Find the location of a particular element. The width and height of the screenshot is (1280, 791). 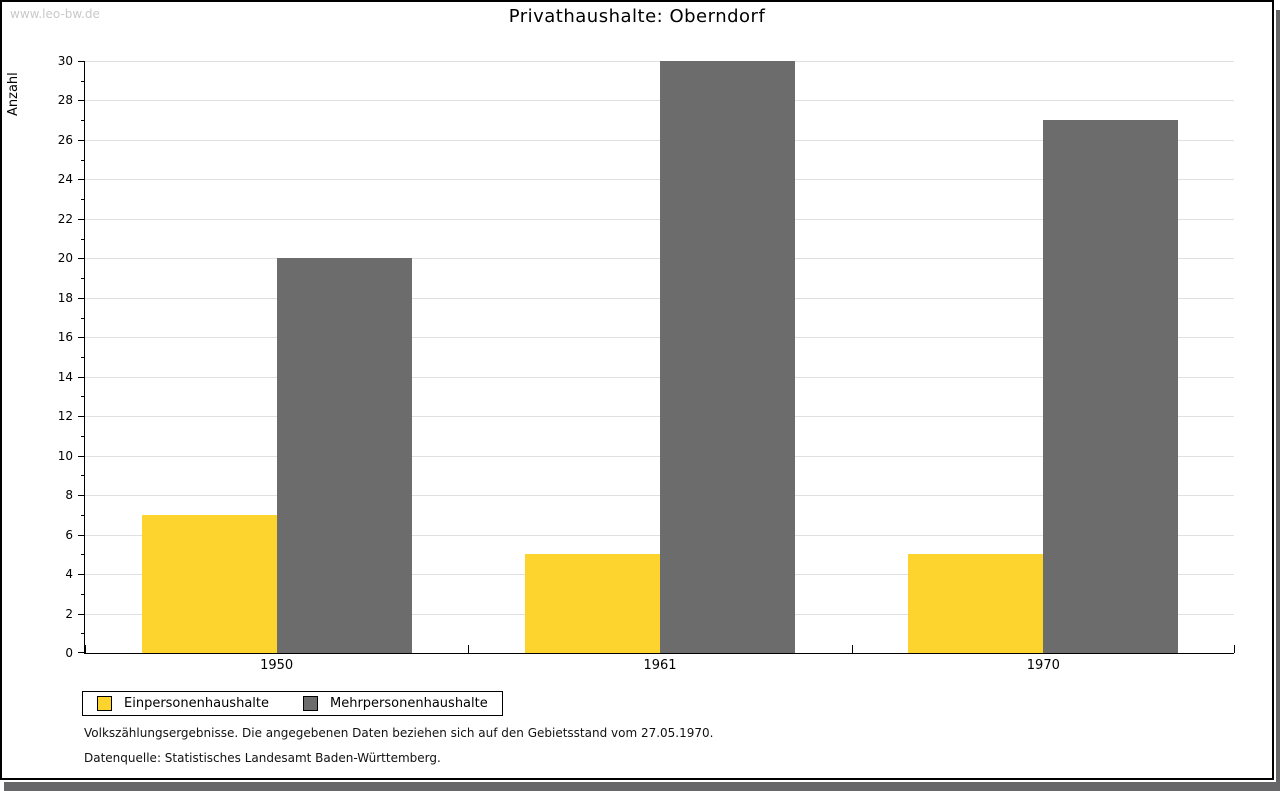

bar-mehrpersonenhaushalte-1970 is located at coordinates (1111, 386).